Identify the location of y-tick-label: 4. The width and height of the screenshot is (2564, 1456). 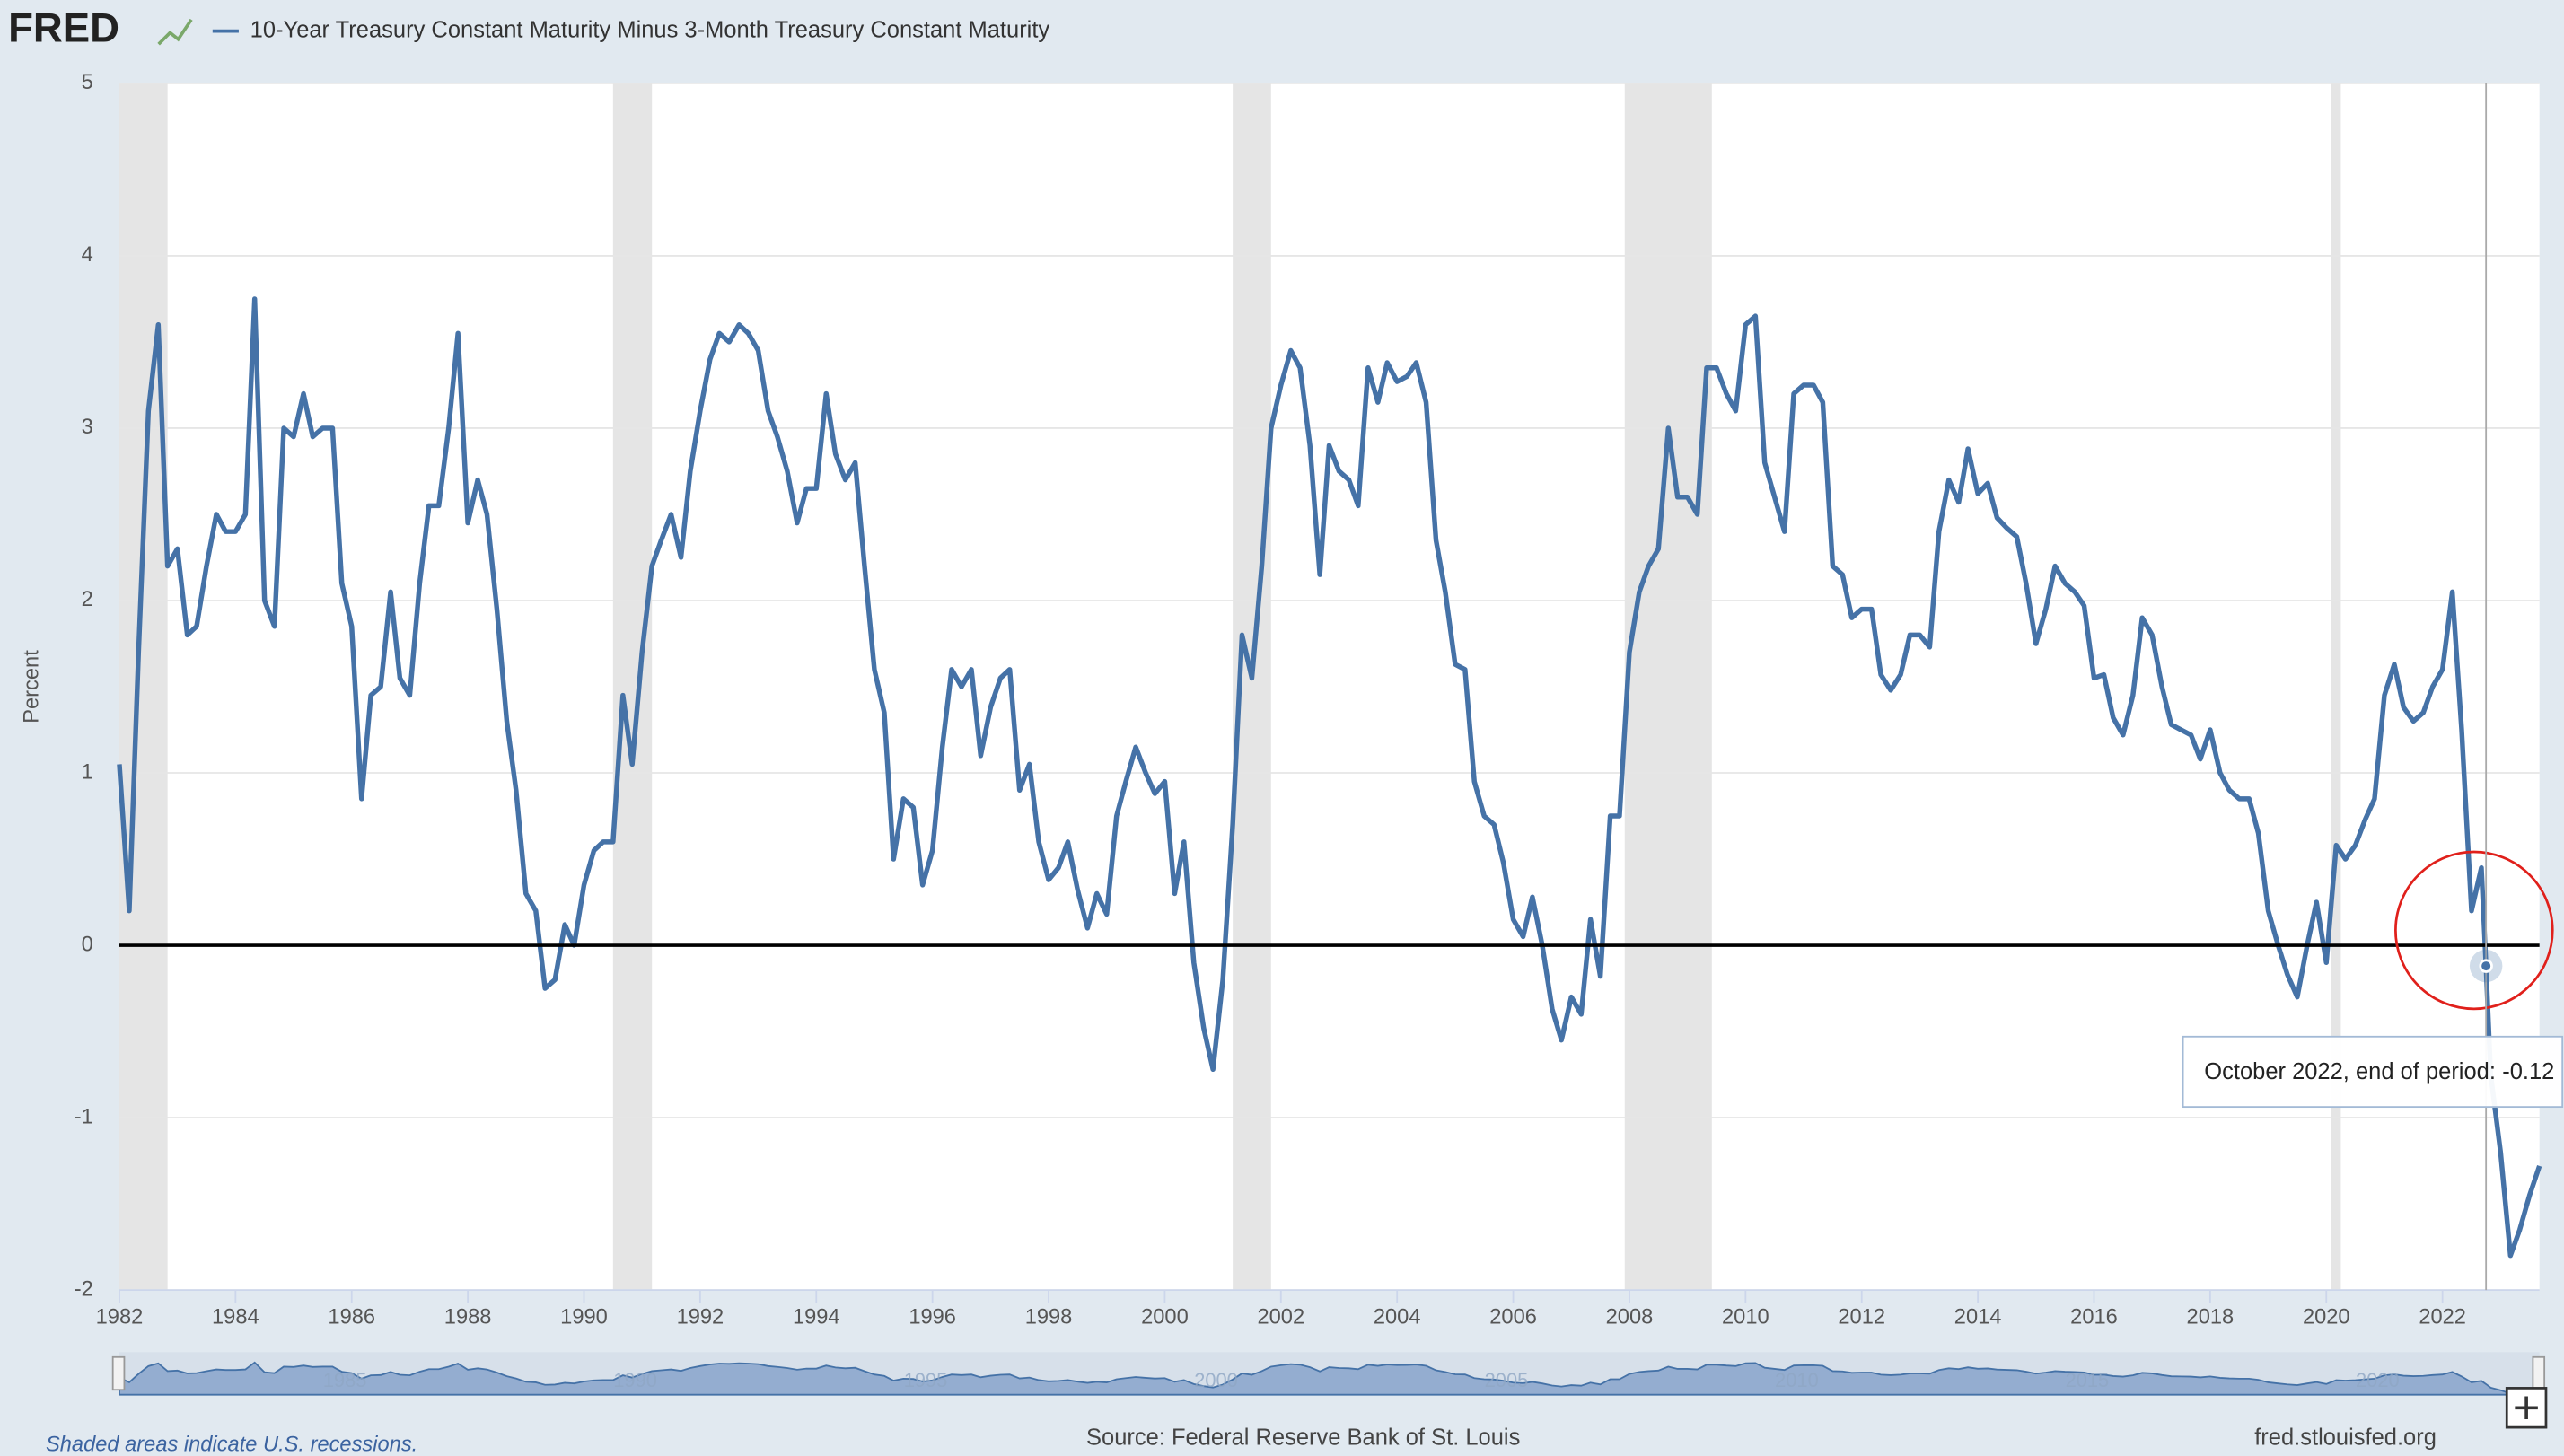
(87, 255).